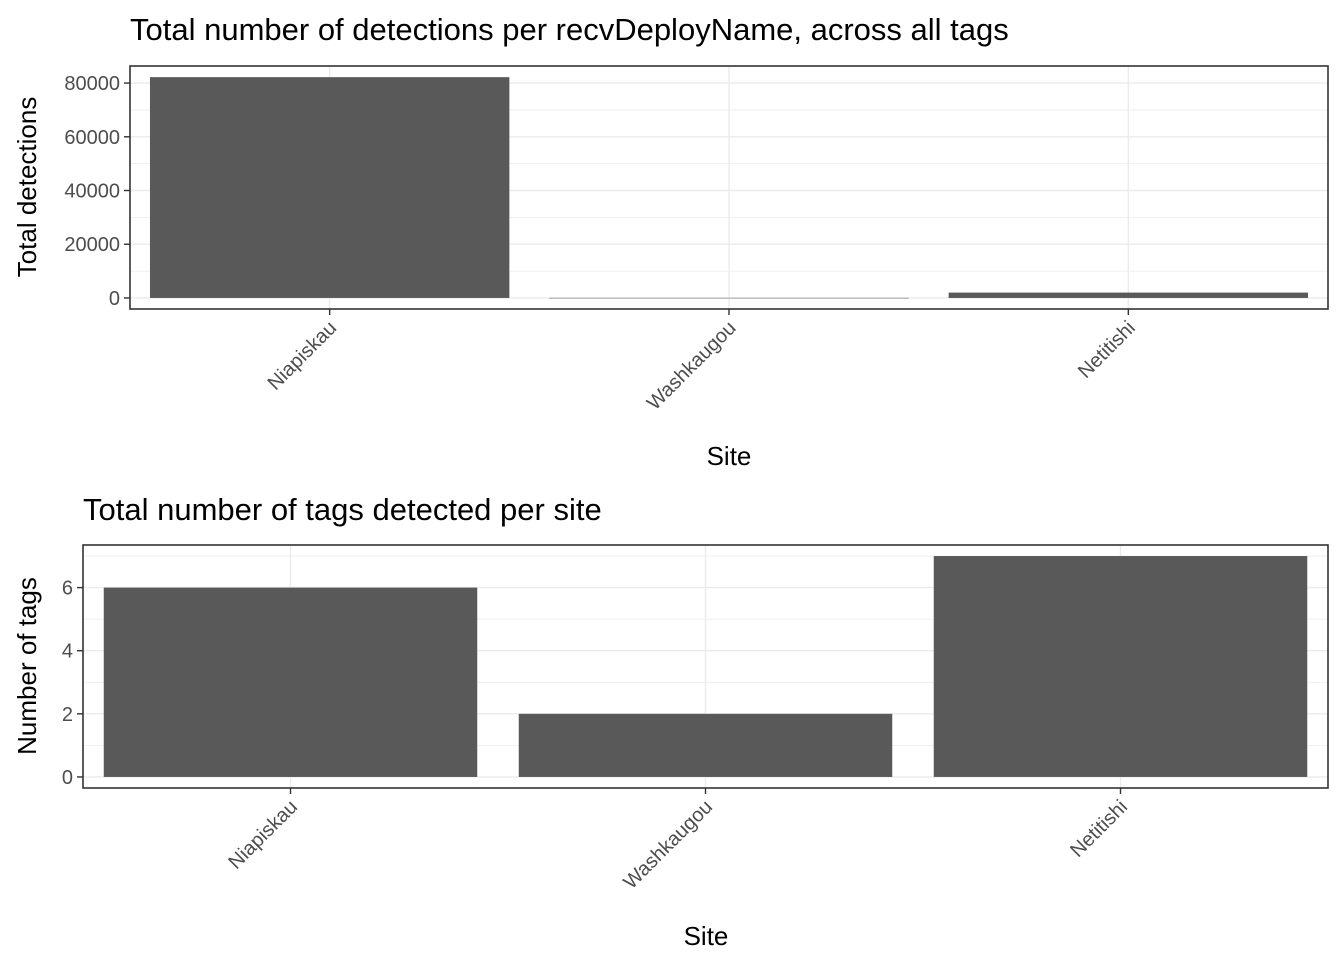 This screenshot has height=960, width=1344. What do you see at coordinates (72, 683) in the screenshot?
I see `y-ticks: 0 2 4 6` at bounding box center [72, 683].